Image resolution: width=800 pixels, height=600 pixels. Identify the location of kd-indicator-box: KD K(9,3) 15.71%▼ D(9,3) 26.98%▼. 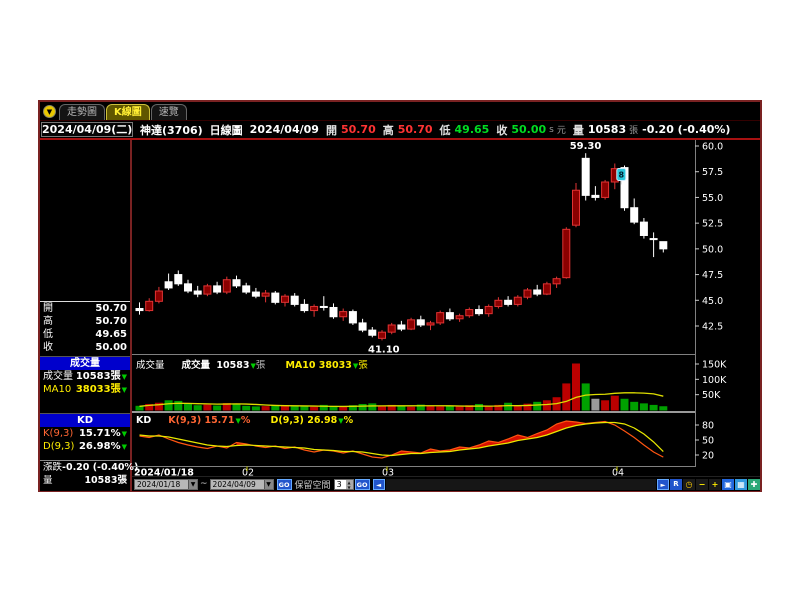
(85, 433).